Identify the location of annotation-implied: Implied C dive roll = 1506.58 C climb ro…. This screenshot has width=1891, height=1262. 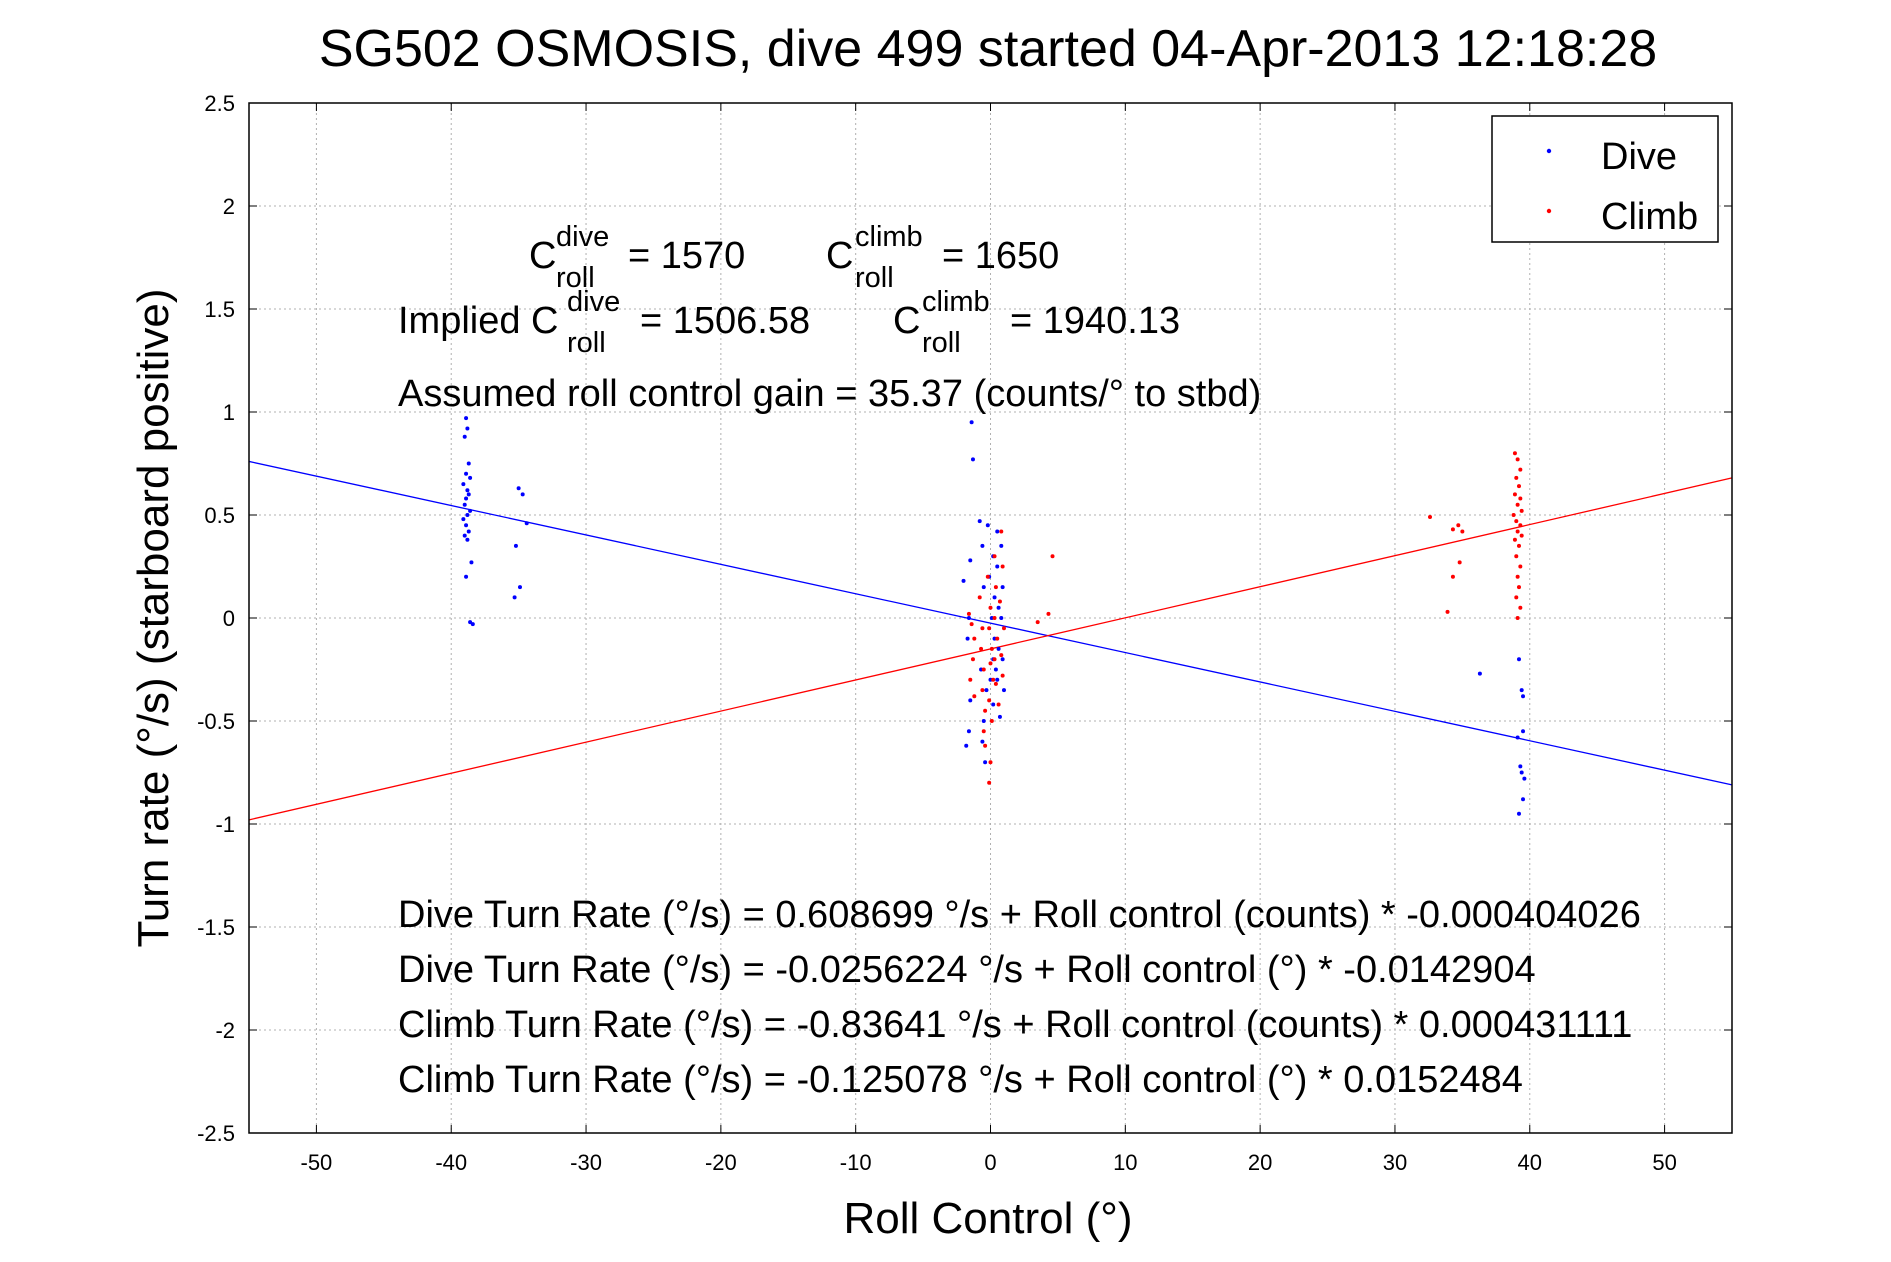
(789, 322).